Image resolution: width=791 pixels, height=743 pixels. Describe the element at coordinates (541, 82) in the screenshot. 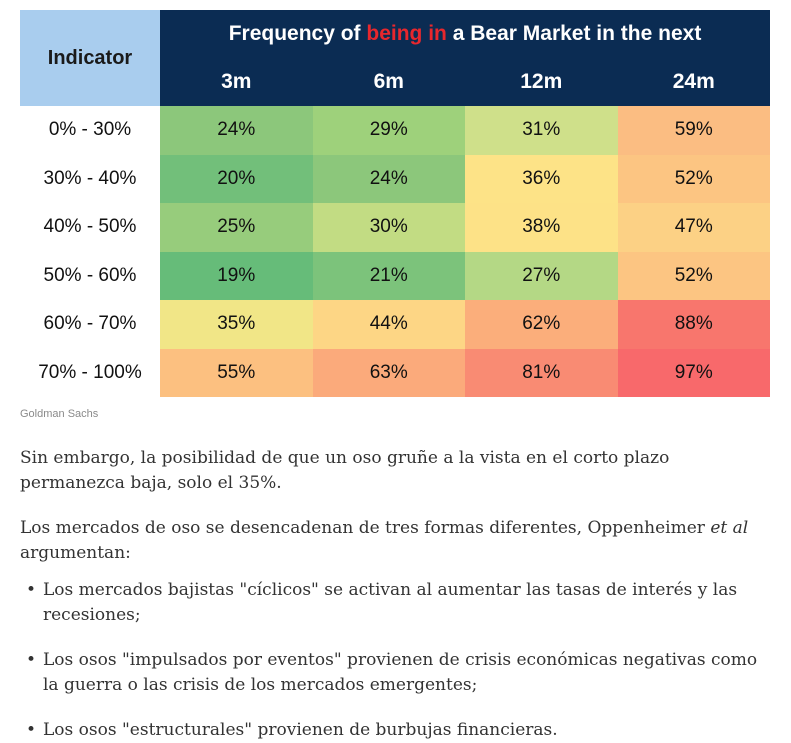

I see `period-header-12m: 12m` at that location.